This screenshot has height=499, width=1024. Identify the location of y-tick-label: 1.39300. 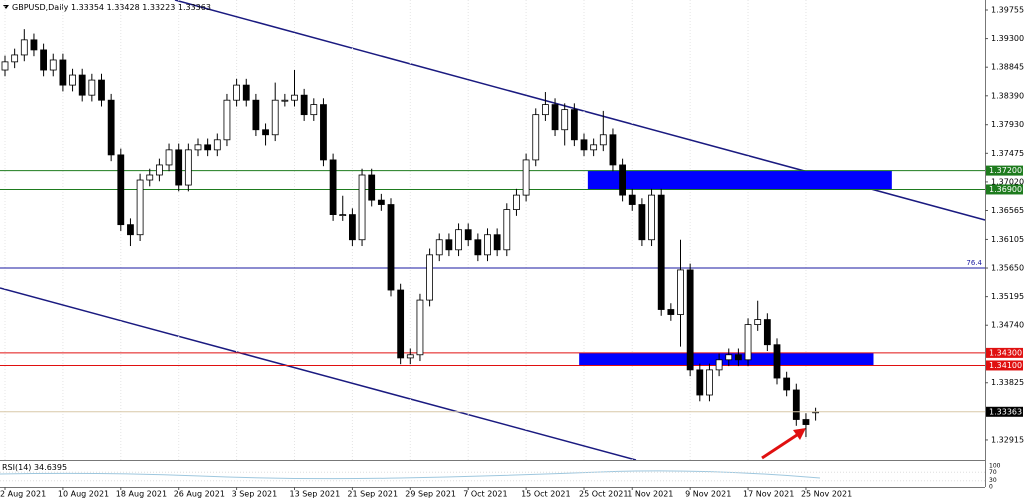
(1007, 38).